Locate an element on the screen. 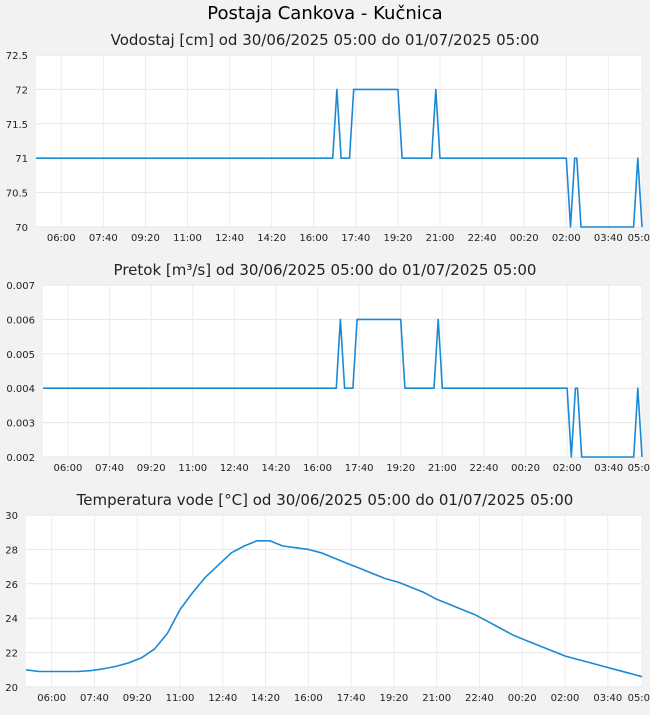 The image size is (650, 715). y-tick-label: 30 is located at coordinates (11, 516).